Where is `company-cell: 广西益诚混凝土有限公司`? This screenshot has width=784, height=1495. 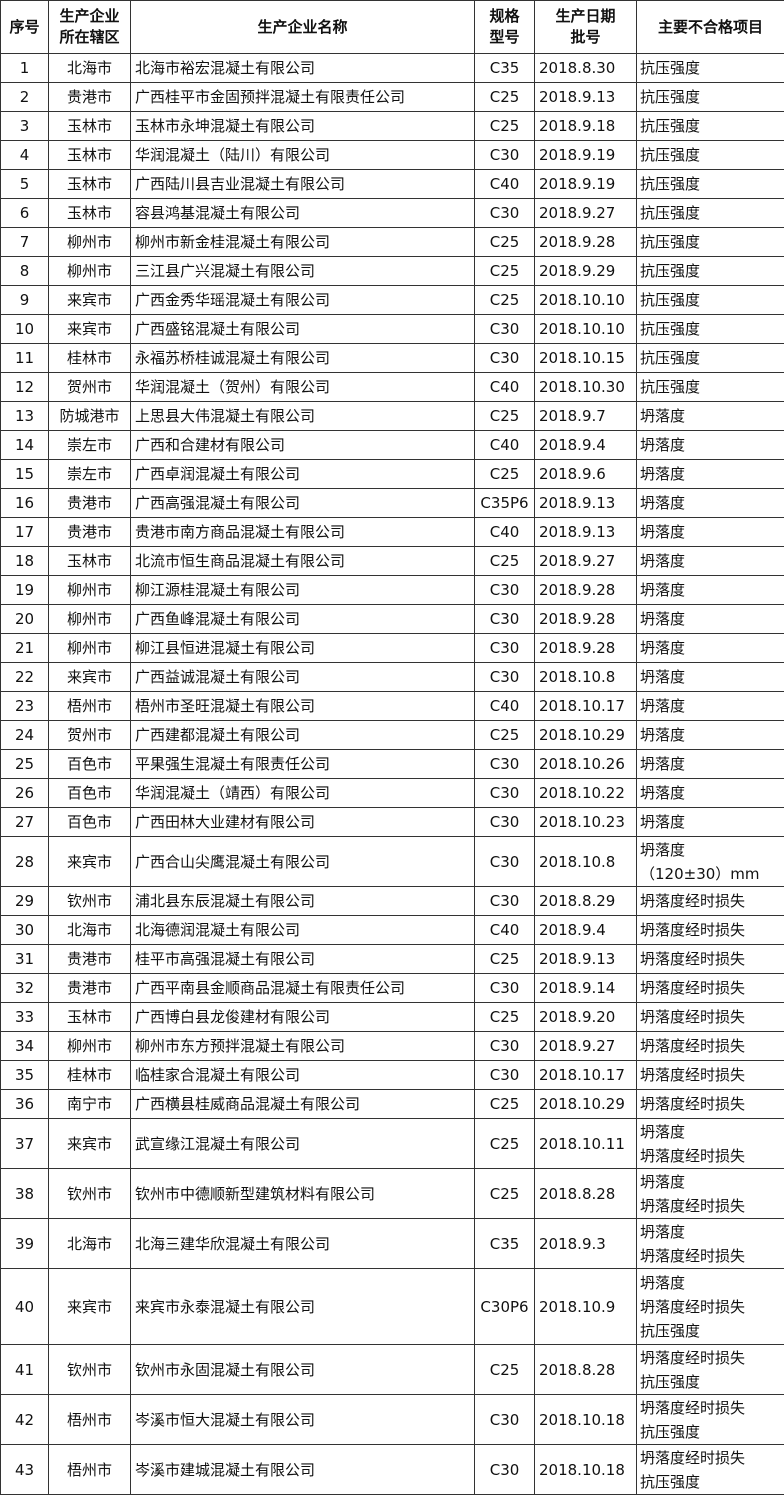
company-cell: 广西益诚混凝土有限公司 is located at coordinates (303, 677).